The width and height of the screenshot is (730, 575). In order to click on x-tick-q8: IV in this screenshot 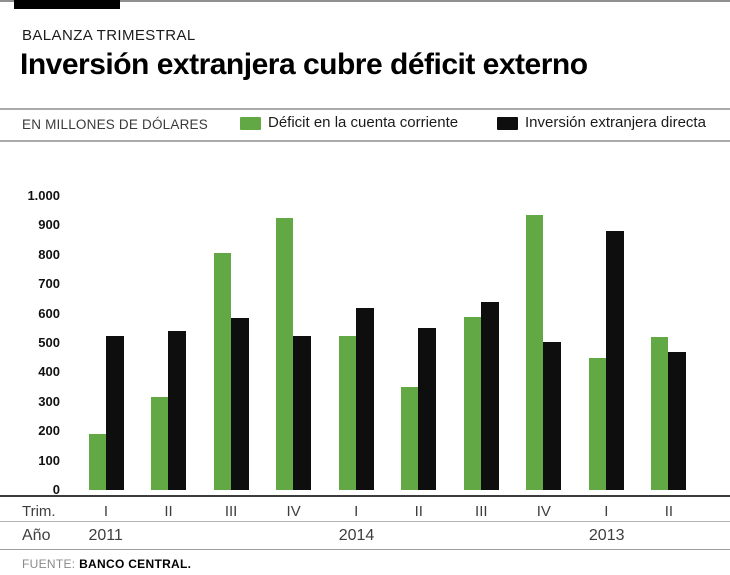, I will do `click(543, 511)`.